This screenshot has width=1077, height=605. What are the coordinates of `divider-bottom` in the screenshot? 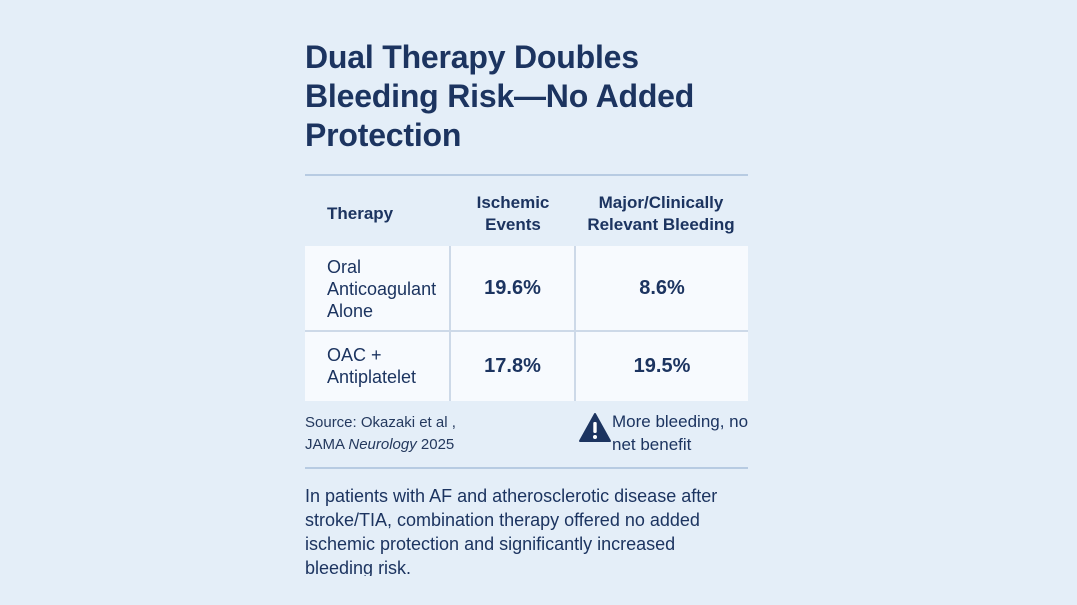 It's located at (526, 468).